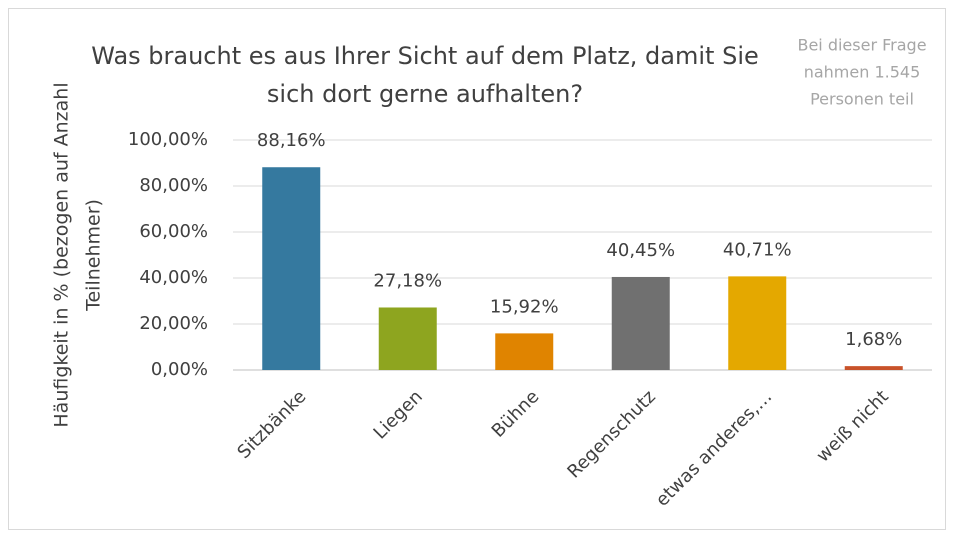 The width and height of the screenshot is (954, 538). I want to click on y-tick-label: 40,00%, so click(173, 277).